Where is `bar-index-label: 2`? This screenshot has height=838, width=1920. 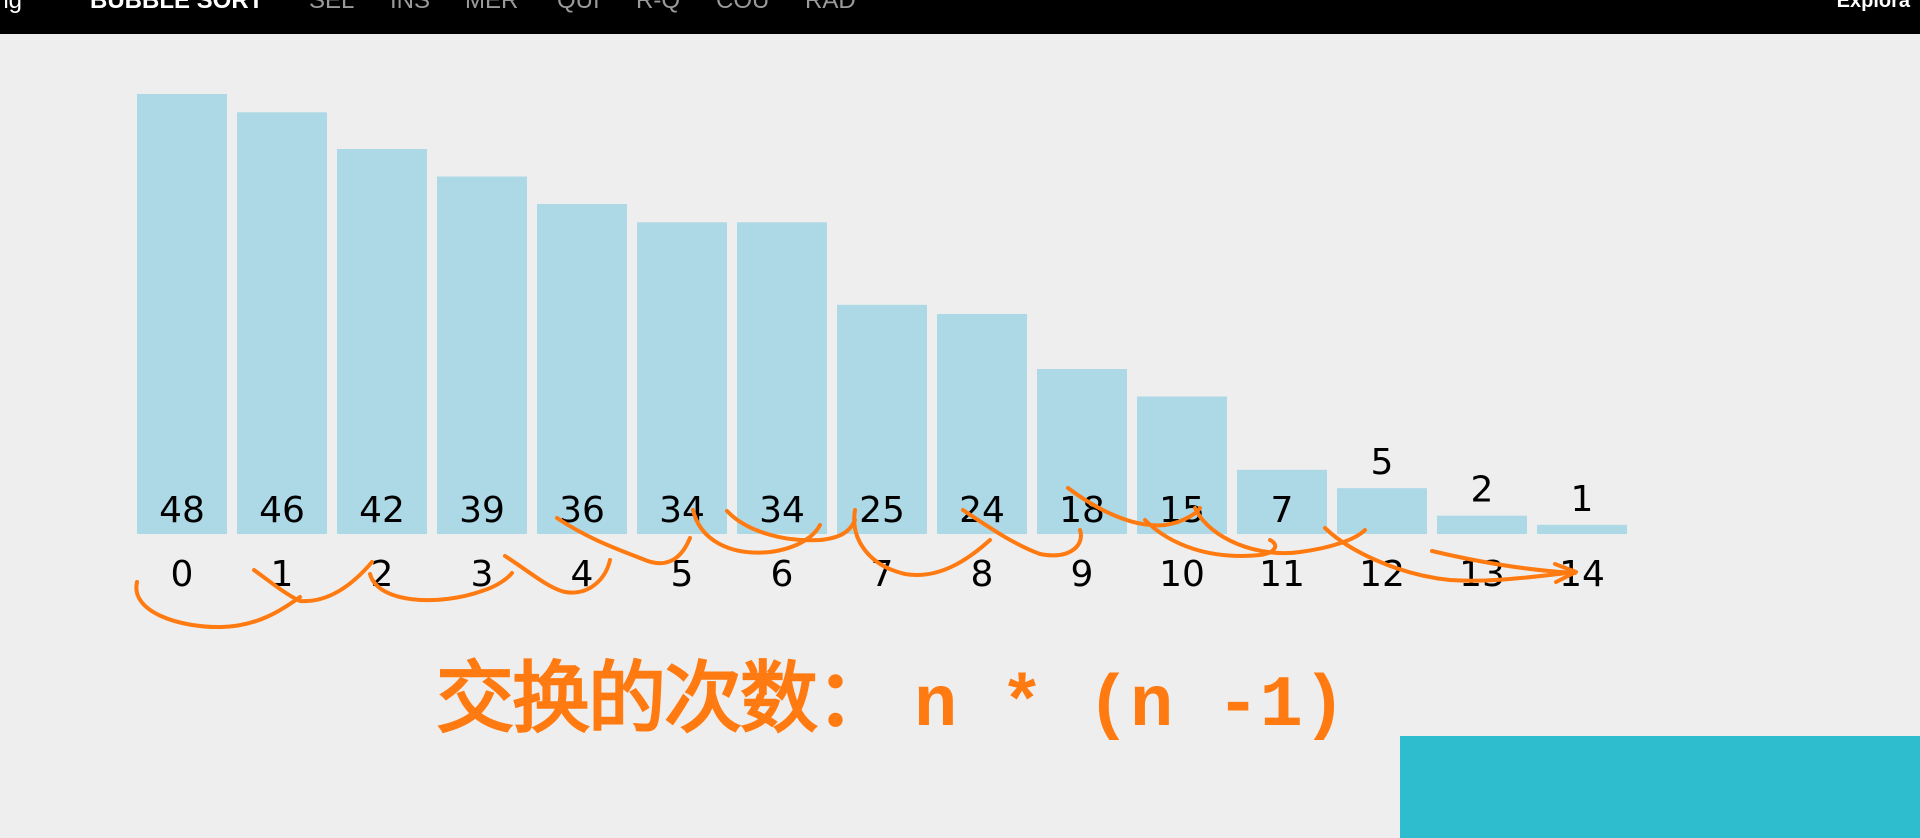 bar-index-label: 2 is located at coordinates (382, 574).